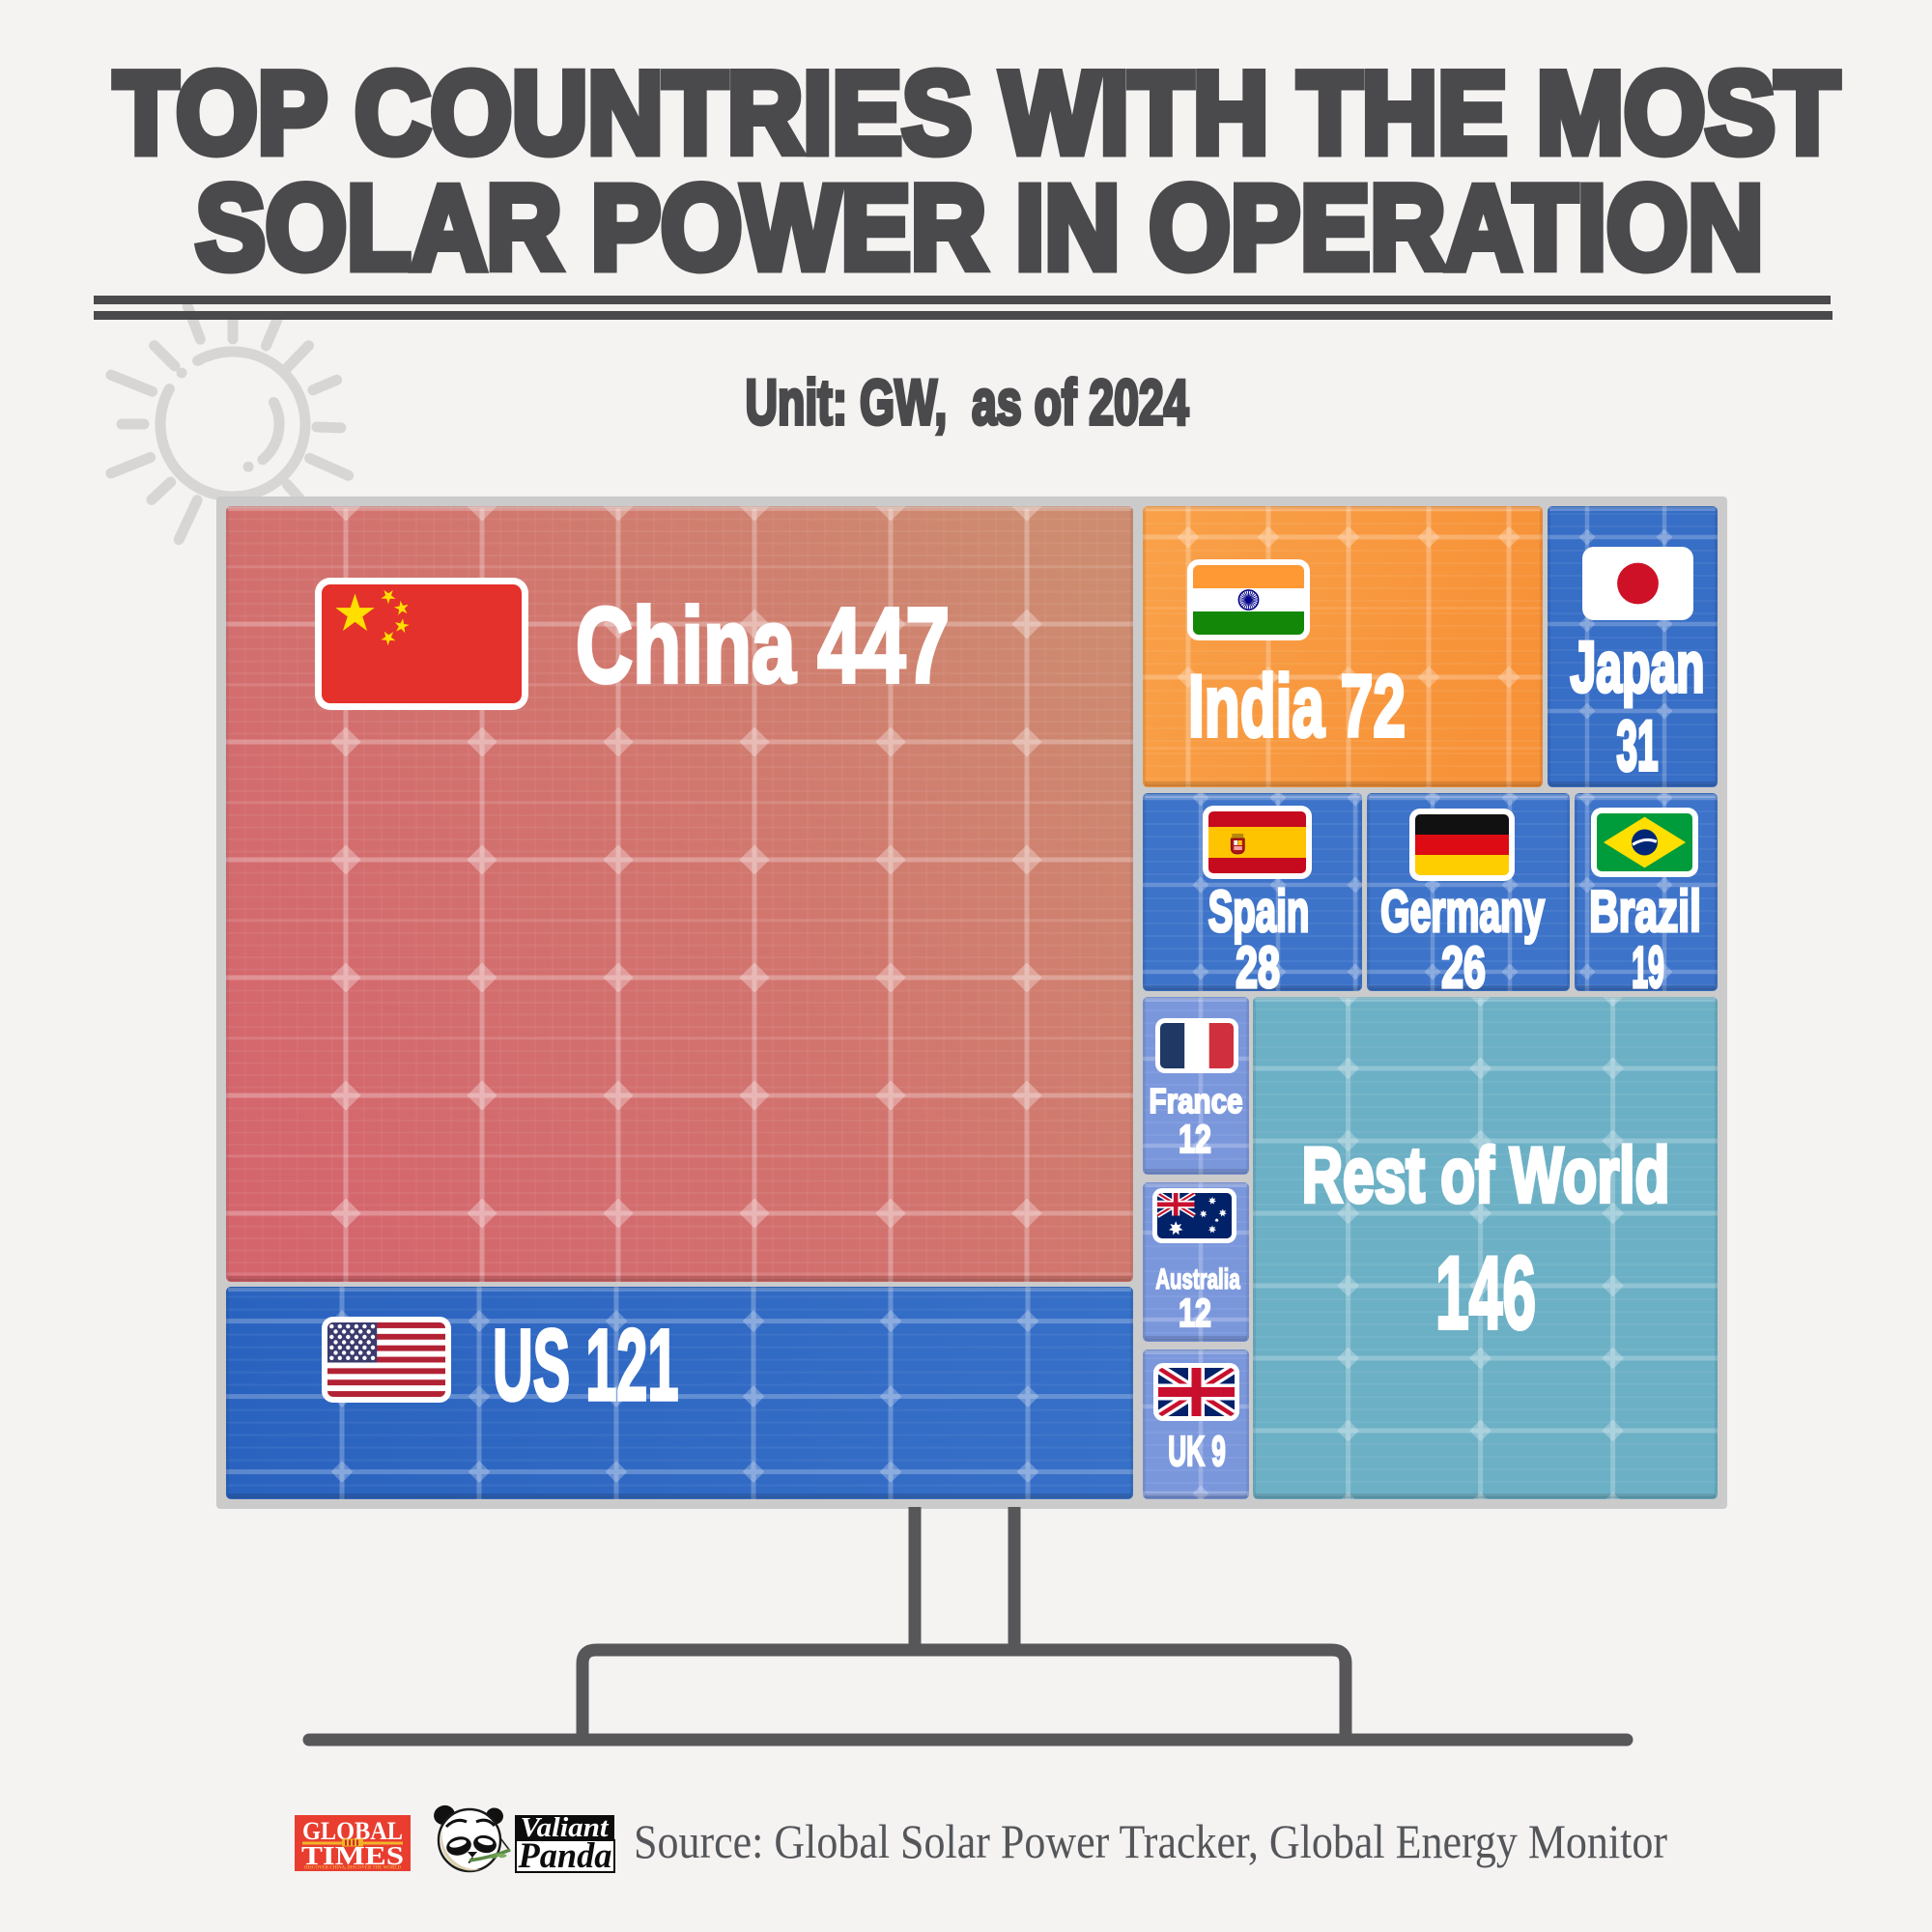 Image resolution: width=1932 pixels, height=1932 pixels. What do you see at coordinates (976, 113) in the screenshot?
I see `svg-text: TOP COUNTRIES WITH THE MOST` at bounding box center [976, 113].